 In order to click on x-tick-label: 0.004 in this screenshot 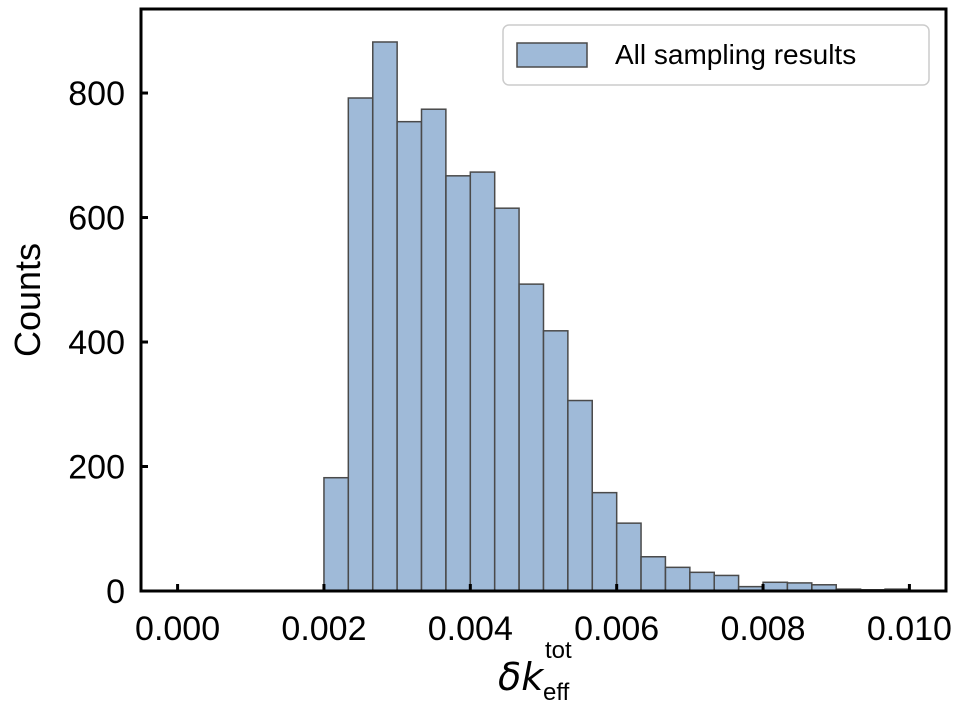, I will do `click(470, 629)`.